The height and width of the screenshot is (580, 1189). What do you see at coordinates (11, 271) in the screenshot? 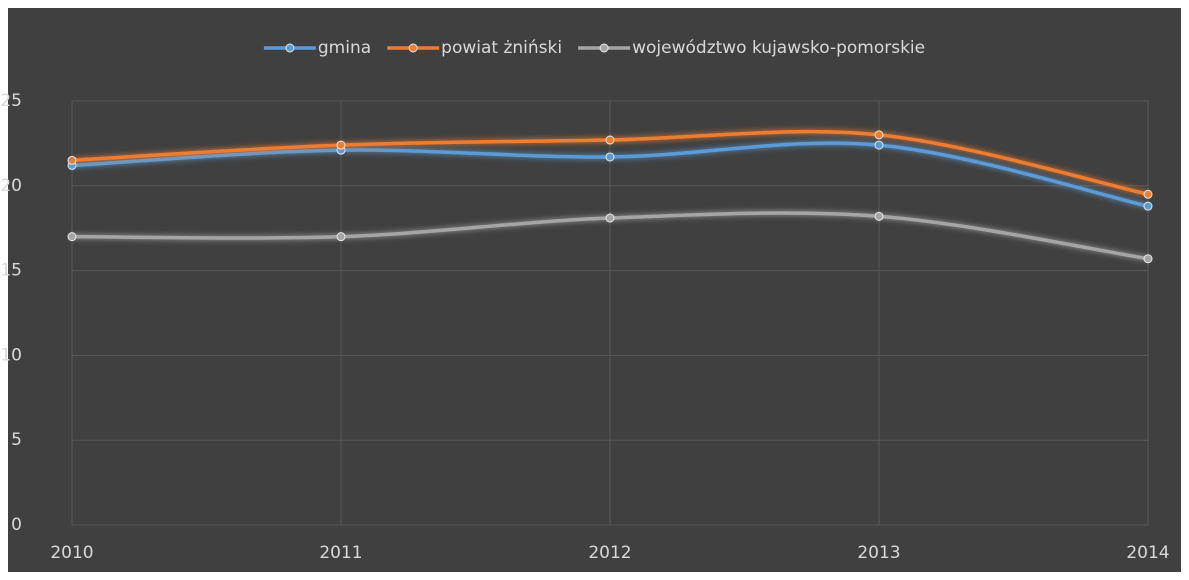
I see `y-tick-label: 15` at bounding box center [11, 271].